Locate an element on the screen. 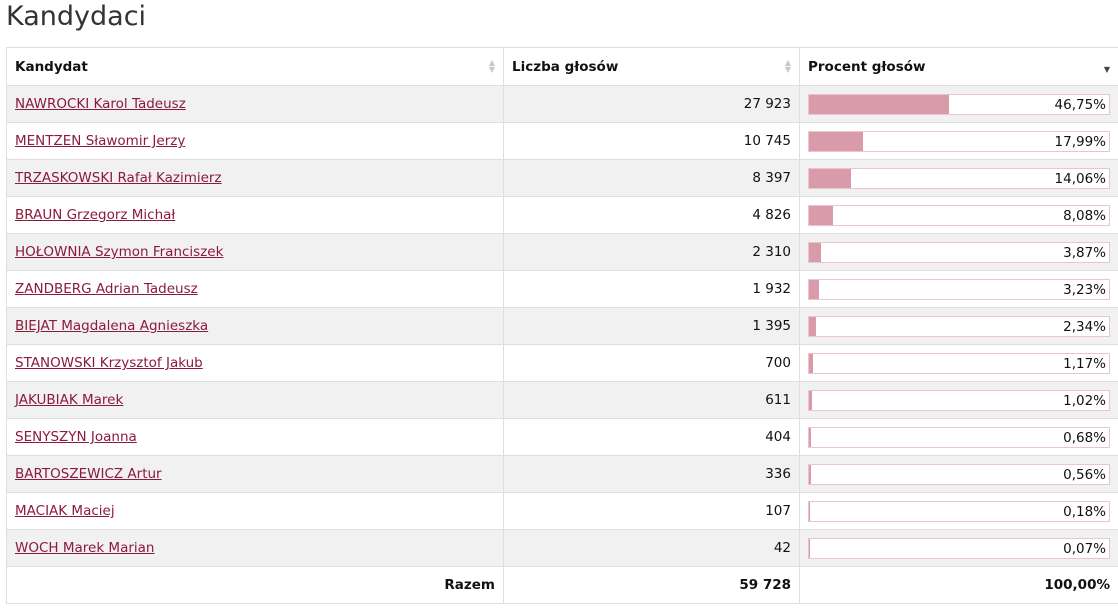 The image size is (1118, 611). table-row: SENYSZYN Joanna 404 0,68% is located at coordinates (562, 437).